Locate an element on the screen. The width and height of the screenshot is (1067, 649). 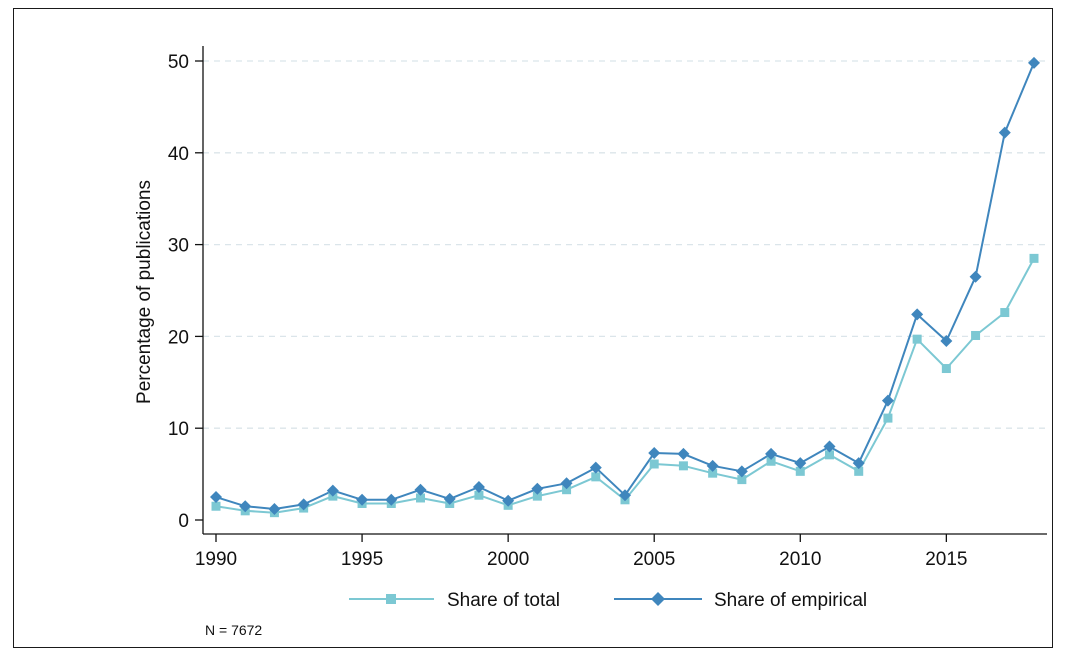
y-tick-label: 50 is located at coordinates (178, 62).